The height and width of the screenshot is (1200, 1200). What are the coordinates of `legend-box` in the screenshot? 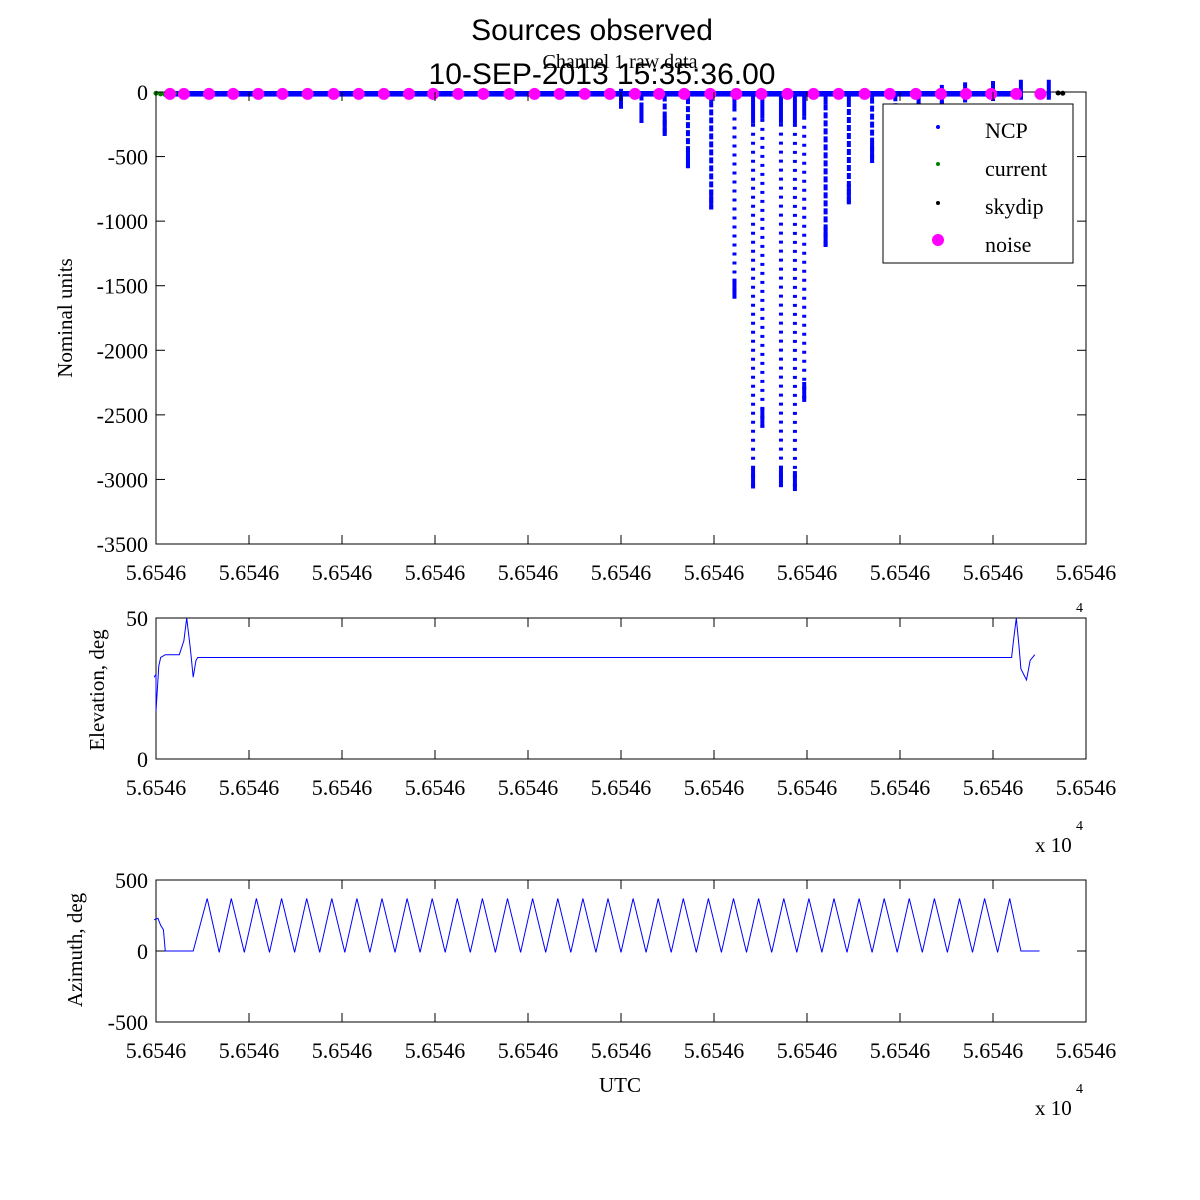 It's located at (978, 183).